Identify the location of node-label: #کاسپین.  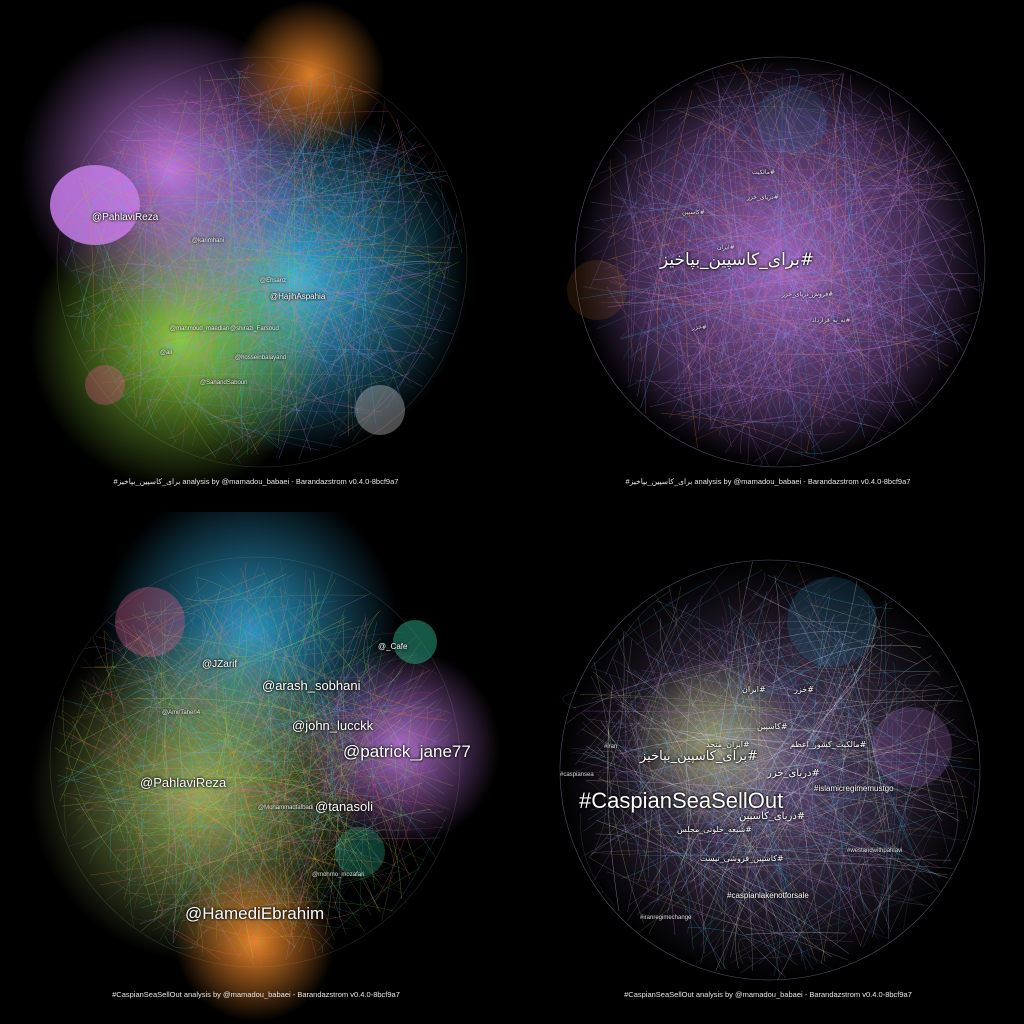
(772, 726).